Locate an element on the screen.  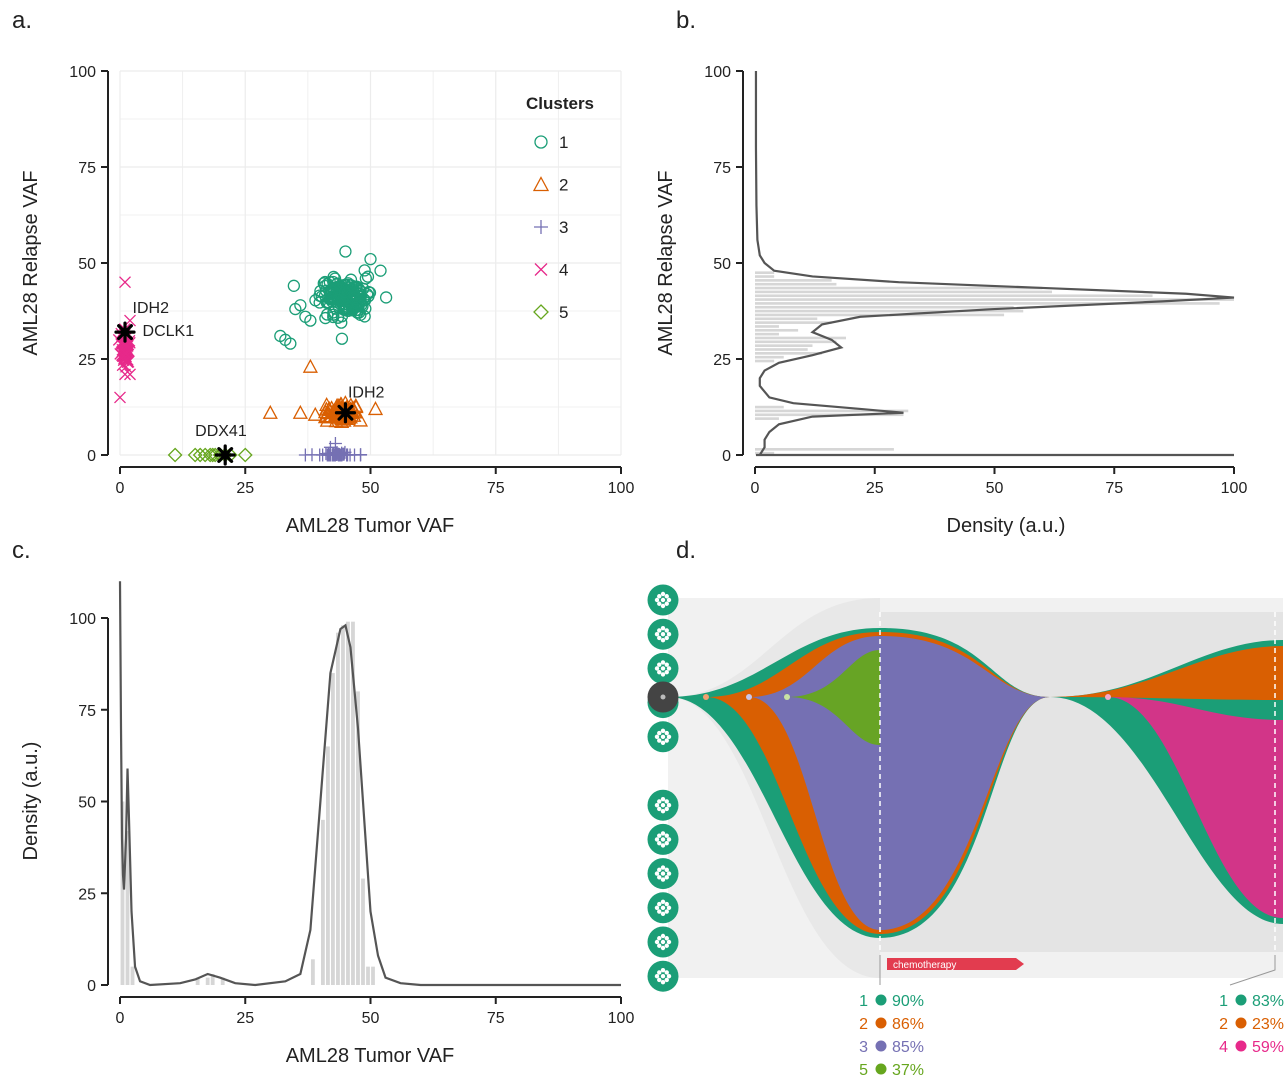
panel-c-bars is located at coordinates (247, 803).